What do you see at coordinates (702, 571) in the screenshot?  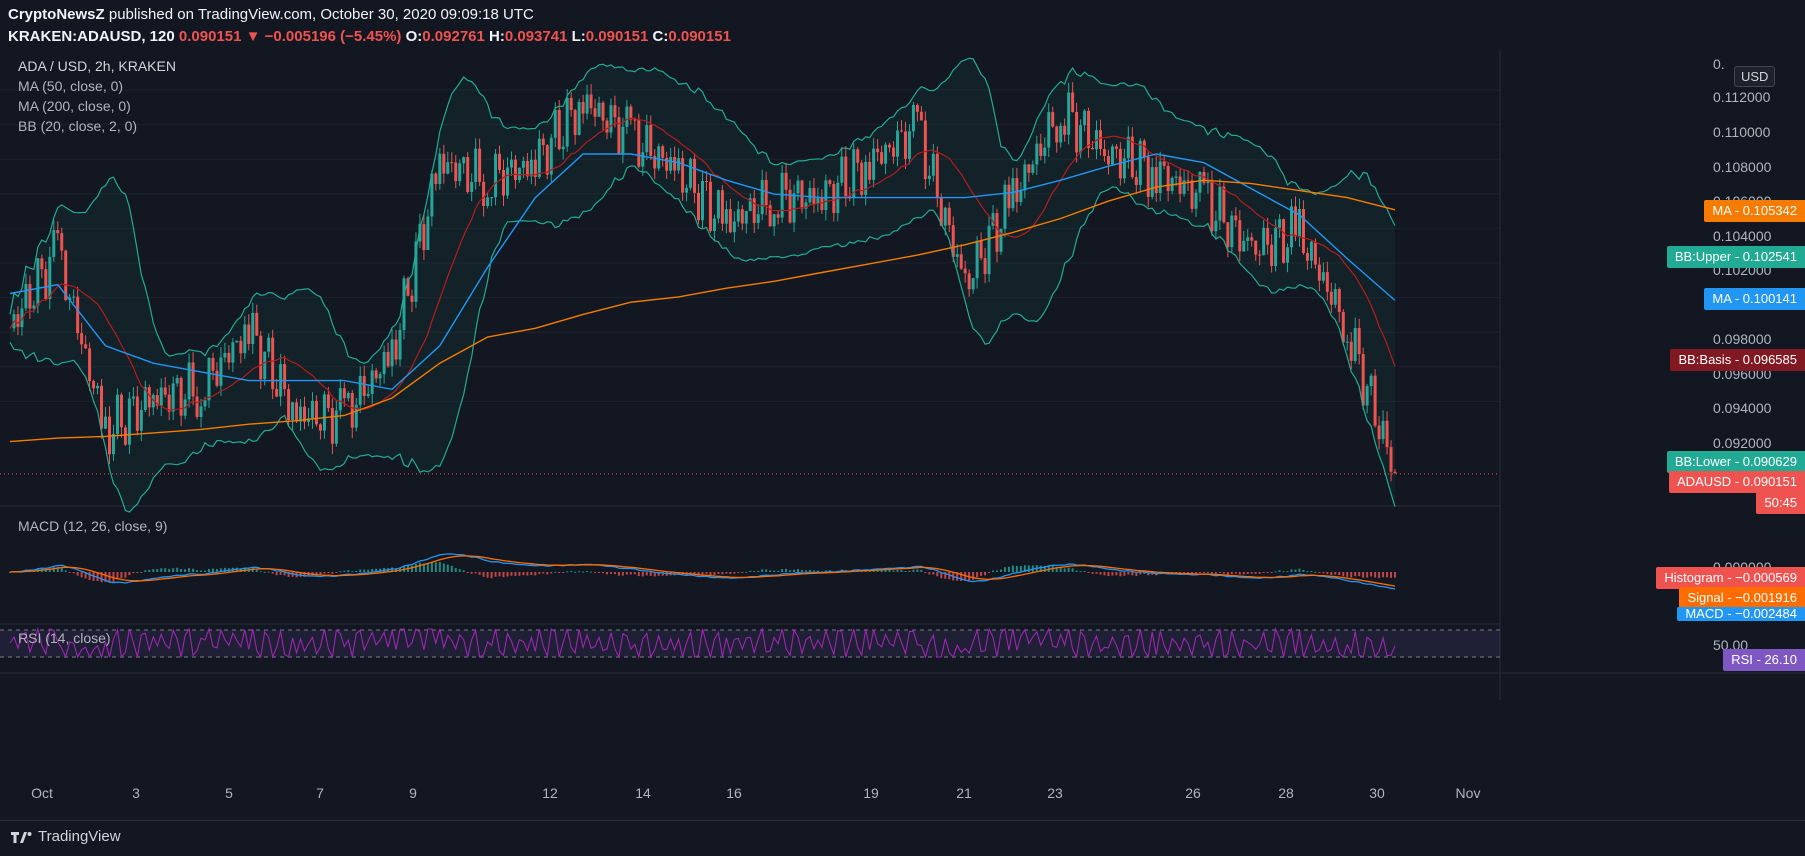 I see `signal-line` at bounding box center [702, 571].